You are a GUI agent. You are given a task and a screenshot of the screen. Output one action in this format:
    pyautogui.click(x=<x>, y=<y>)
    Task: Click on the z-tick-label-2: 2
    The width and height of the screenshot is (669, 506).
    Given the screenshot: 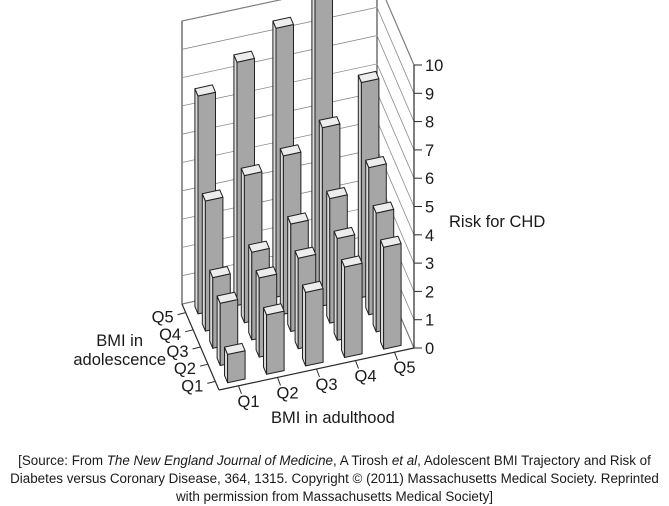 What is the action you would take?
    pyautogui.click(x=429, y=292)
    